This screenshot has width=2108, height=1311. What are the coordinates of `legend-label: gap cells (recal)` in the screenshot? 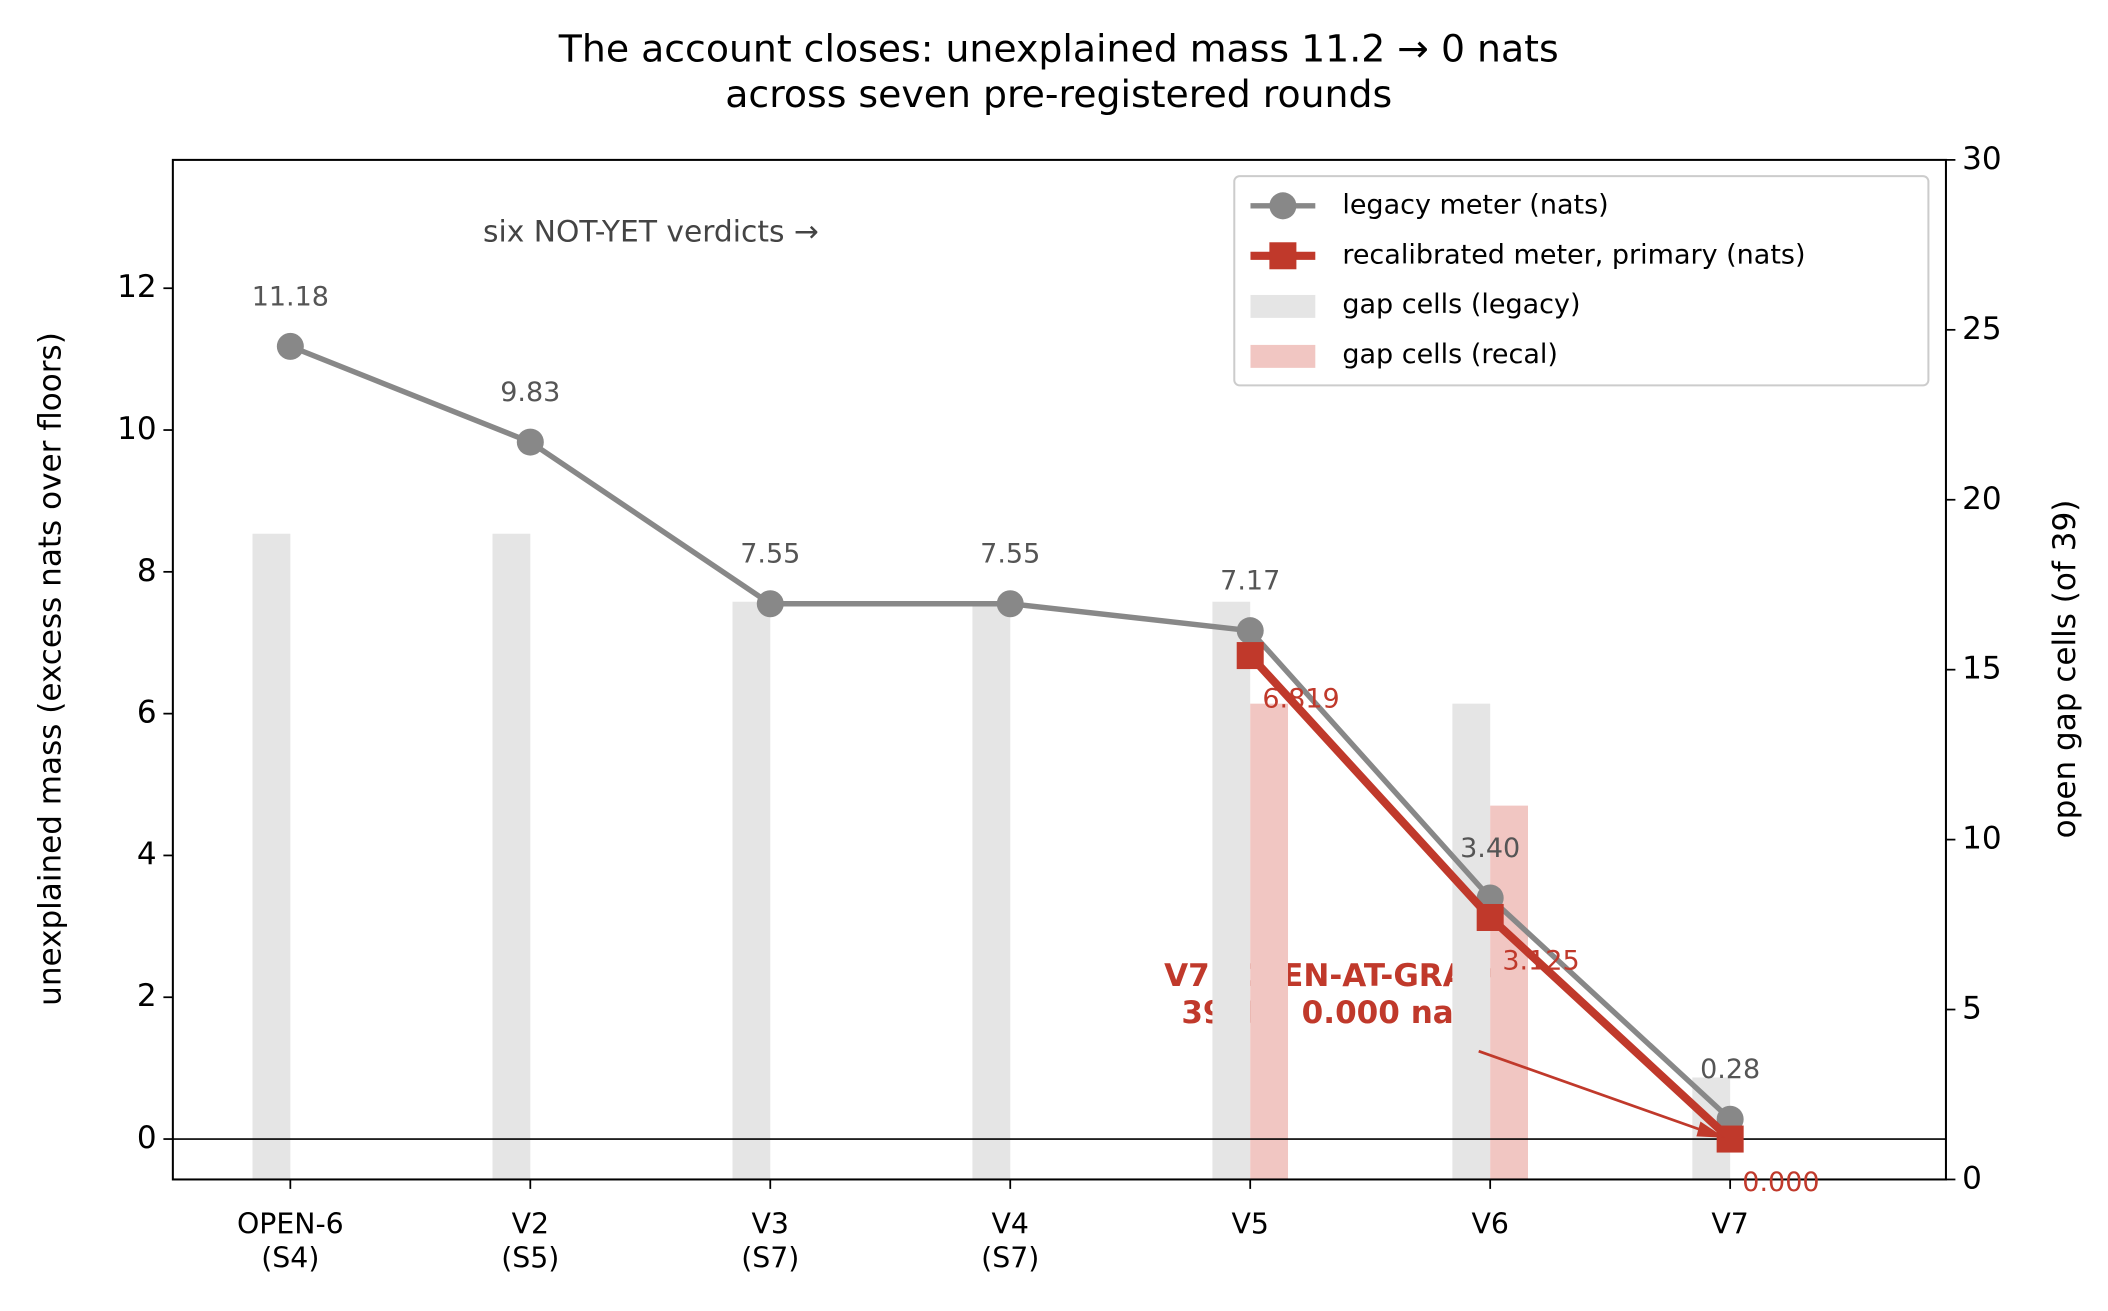 It's located at (1450, 354).